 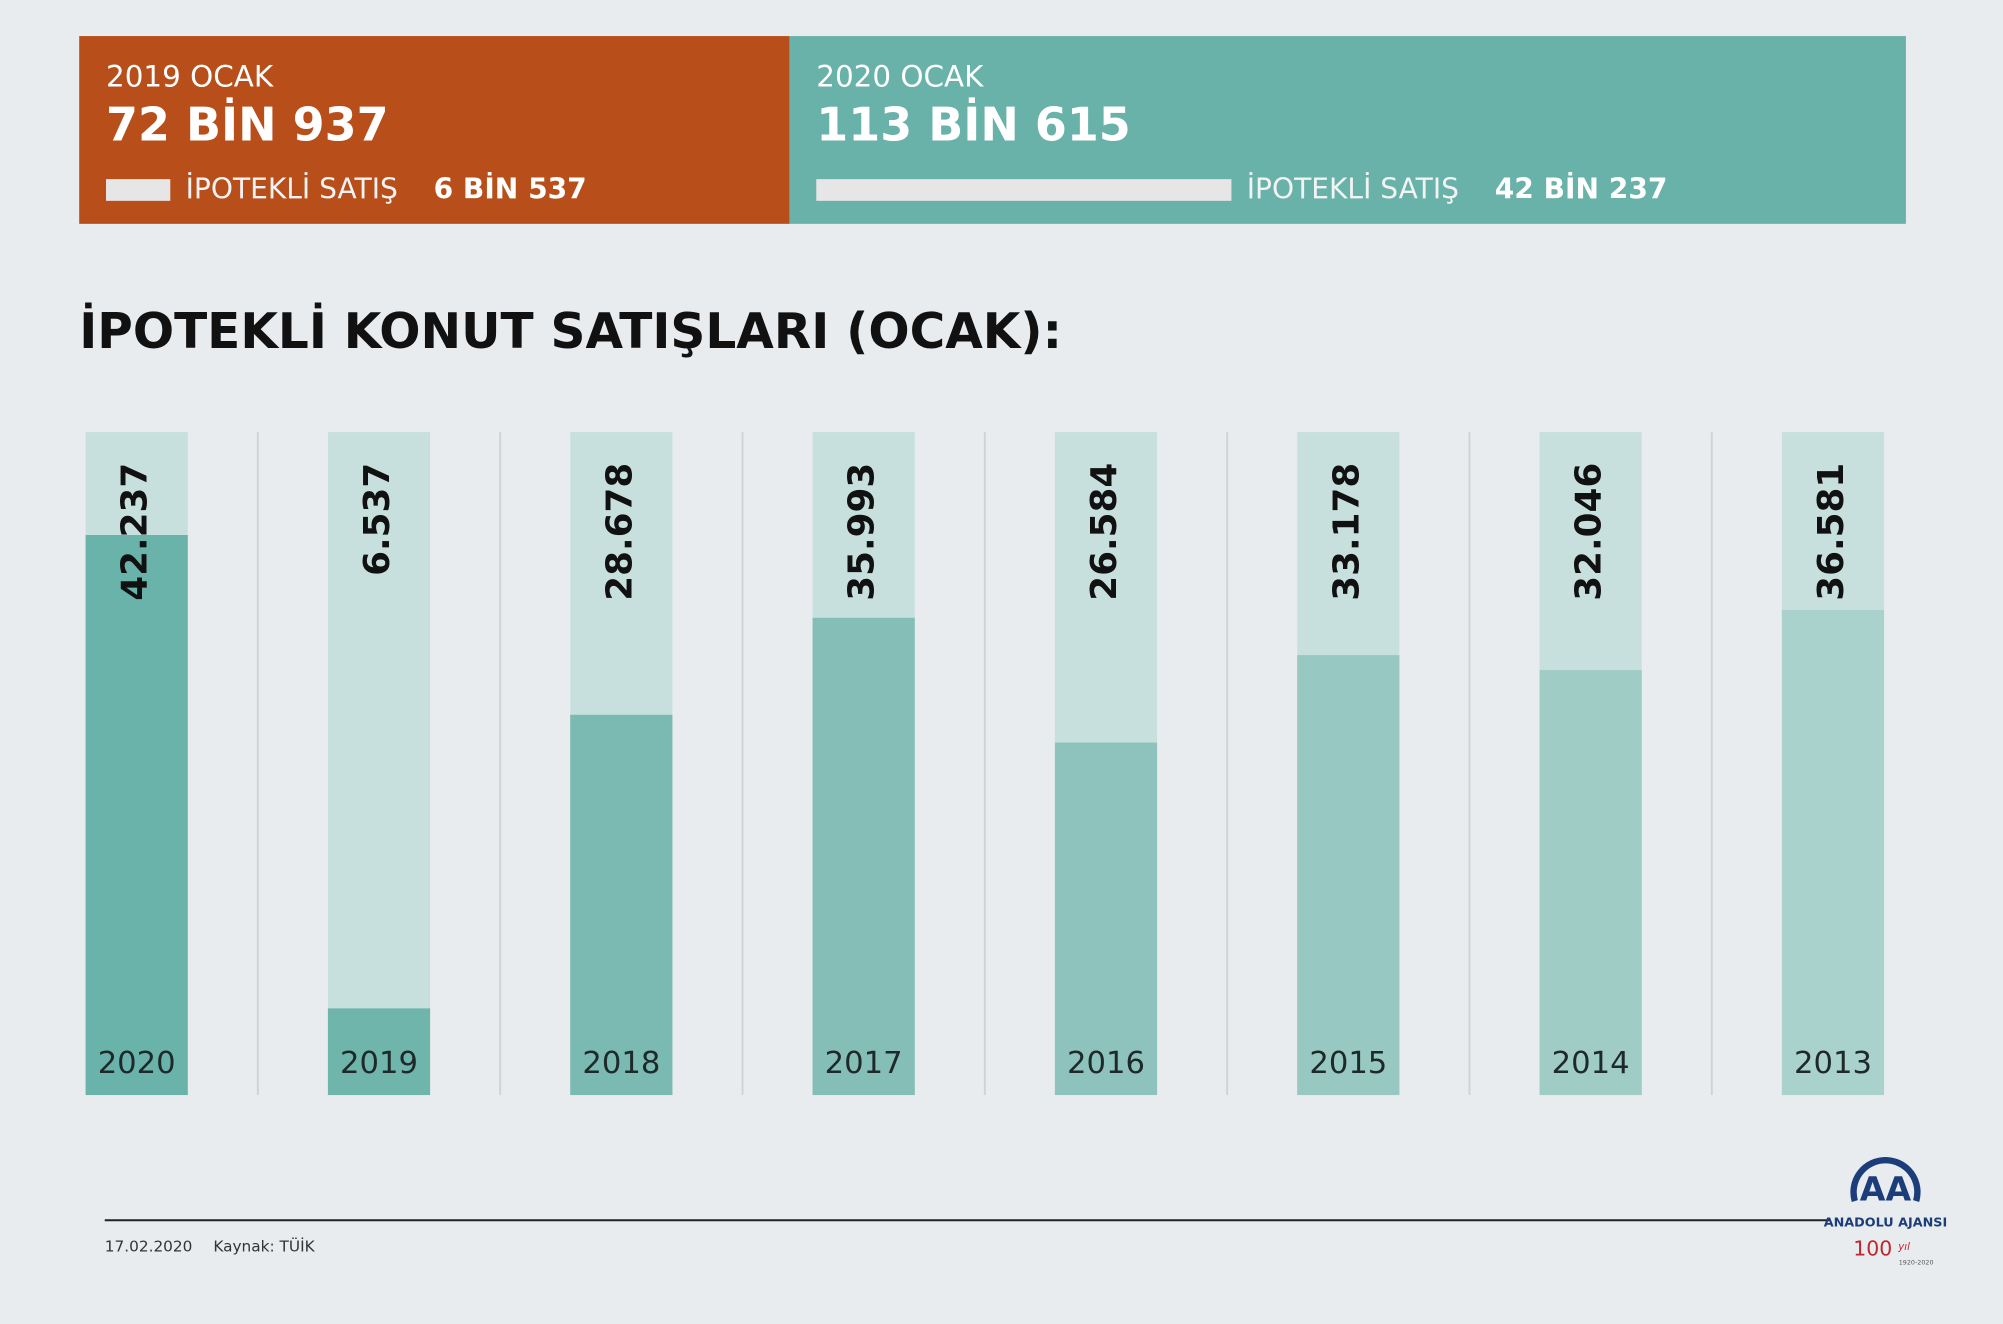 What do you see at coordinates (190, 77) in the screenshot?
I see `panel-period: 2019 OCAK` at bounding box center [190, 77].